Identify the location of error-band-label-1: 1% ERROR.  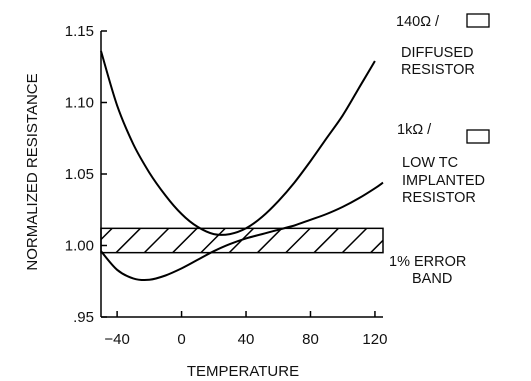
(427, 262).